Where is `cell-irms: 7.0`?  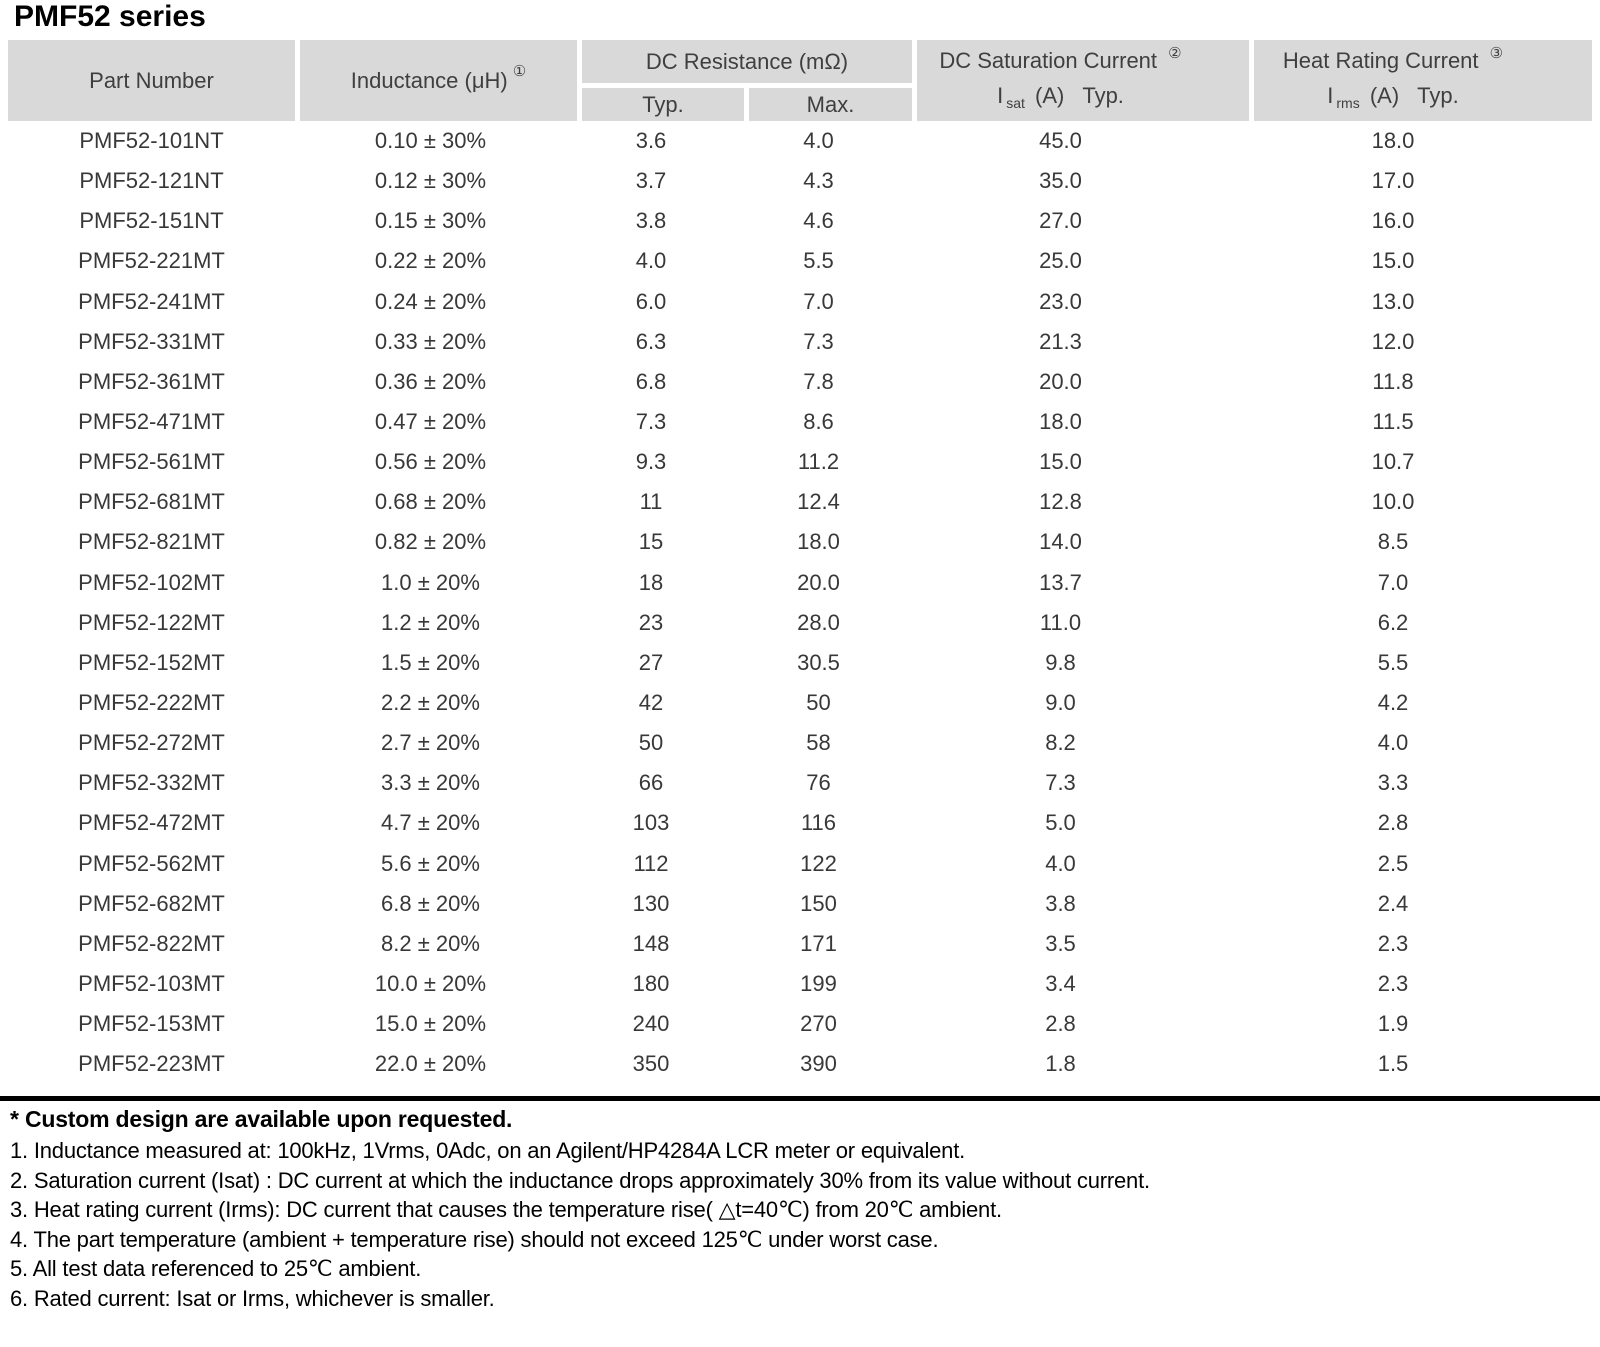 cell-irms: 7.0 is located at coordinates (1393, 582).